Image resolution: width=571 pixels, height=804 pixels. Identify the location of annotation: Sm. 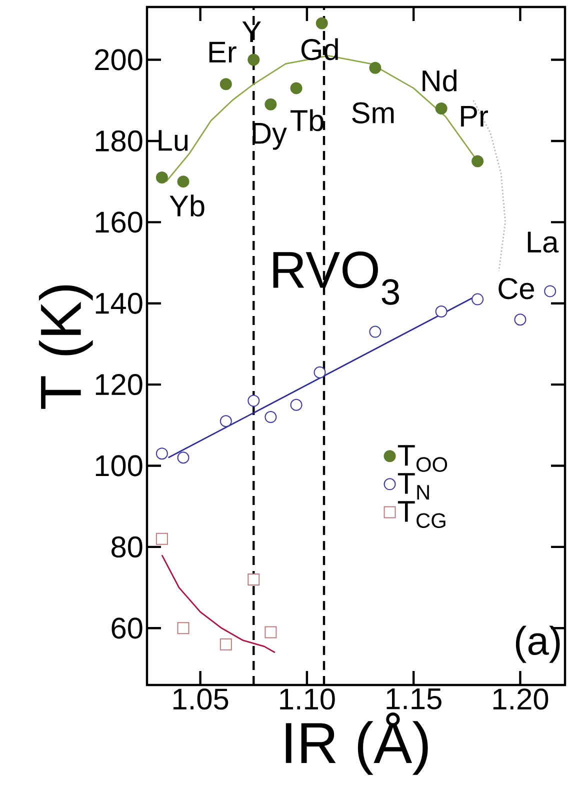
(373, 113).